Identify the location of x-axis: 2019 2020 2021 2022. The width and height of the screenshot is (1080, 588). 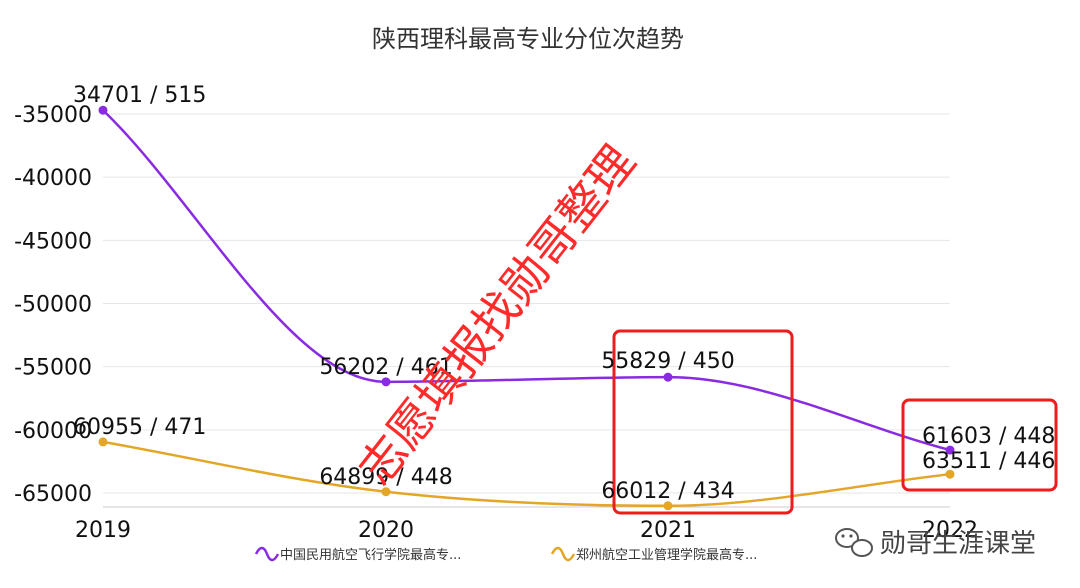
(526, 530).